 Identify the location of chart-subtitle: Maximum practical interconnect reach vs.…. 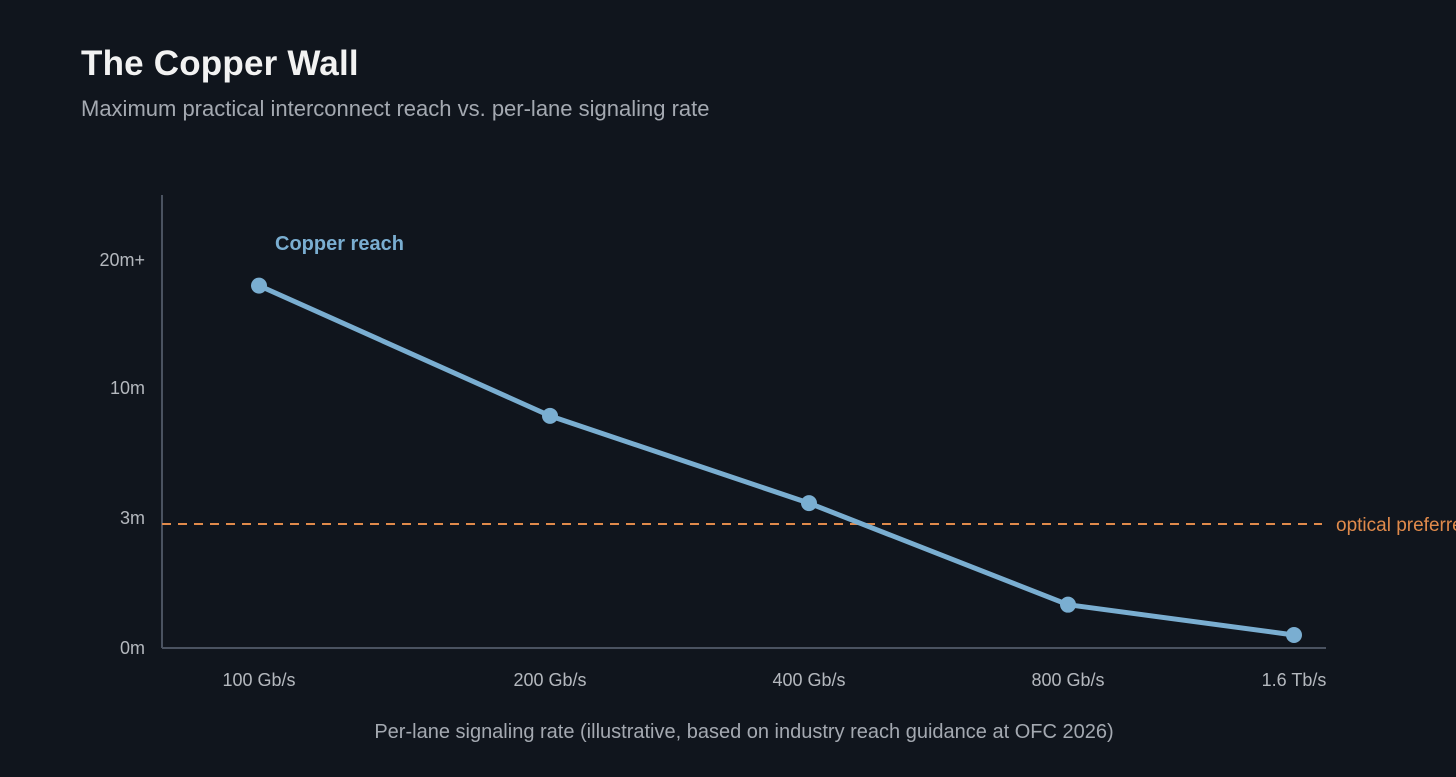
(395, 108).